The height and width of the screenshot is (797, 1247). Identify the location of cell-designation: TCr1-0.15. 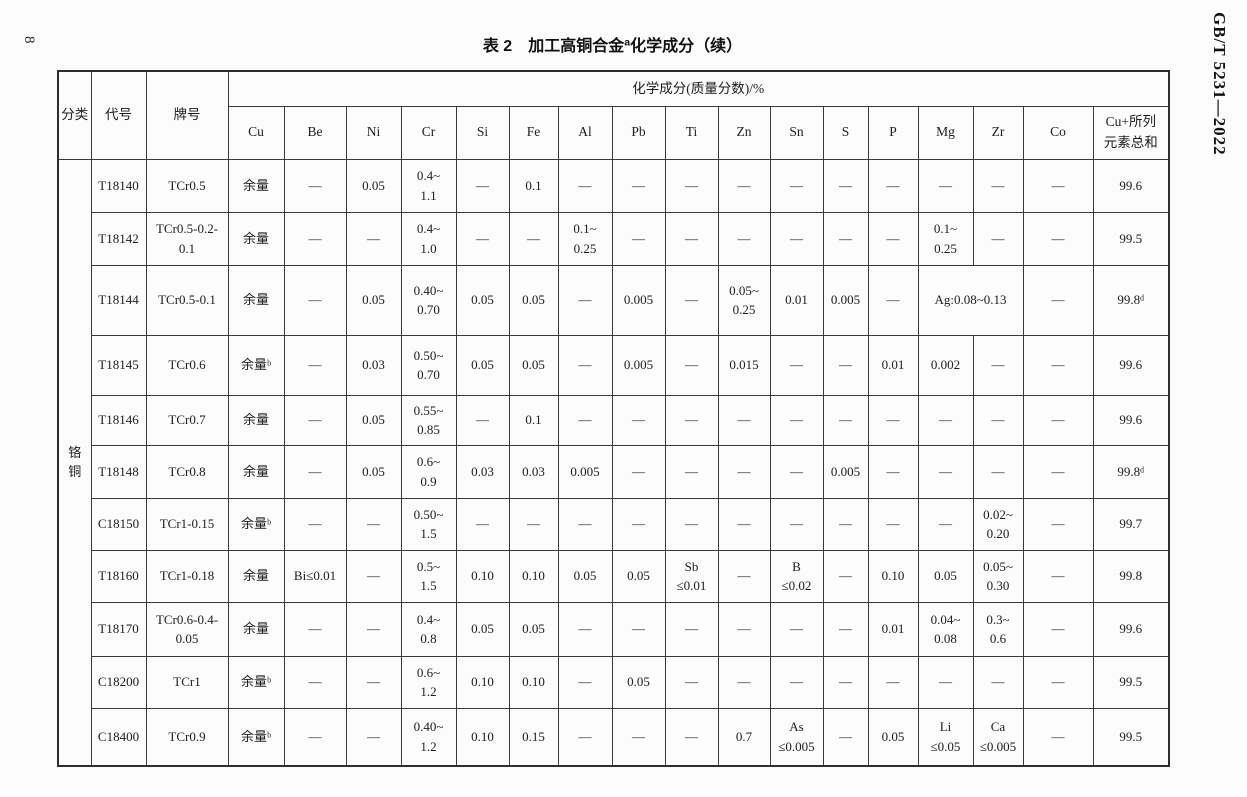
(187, 524).